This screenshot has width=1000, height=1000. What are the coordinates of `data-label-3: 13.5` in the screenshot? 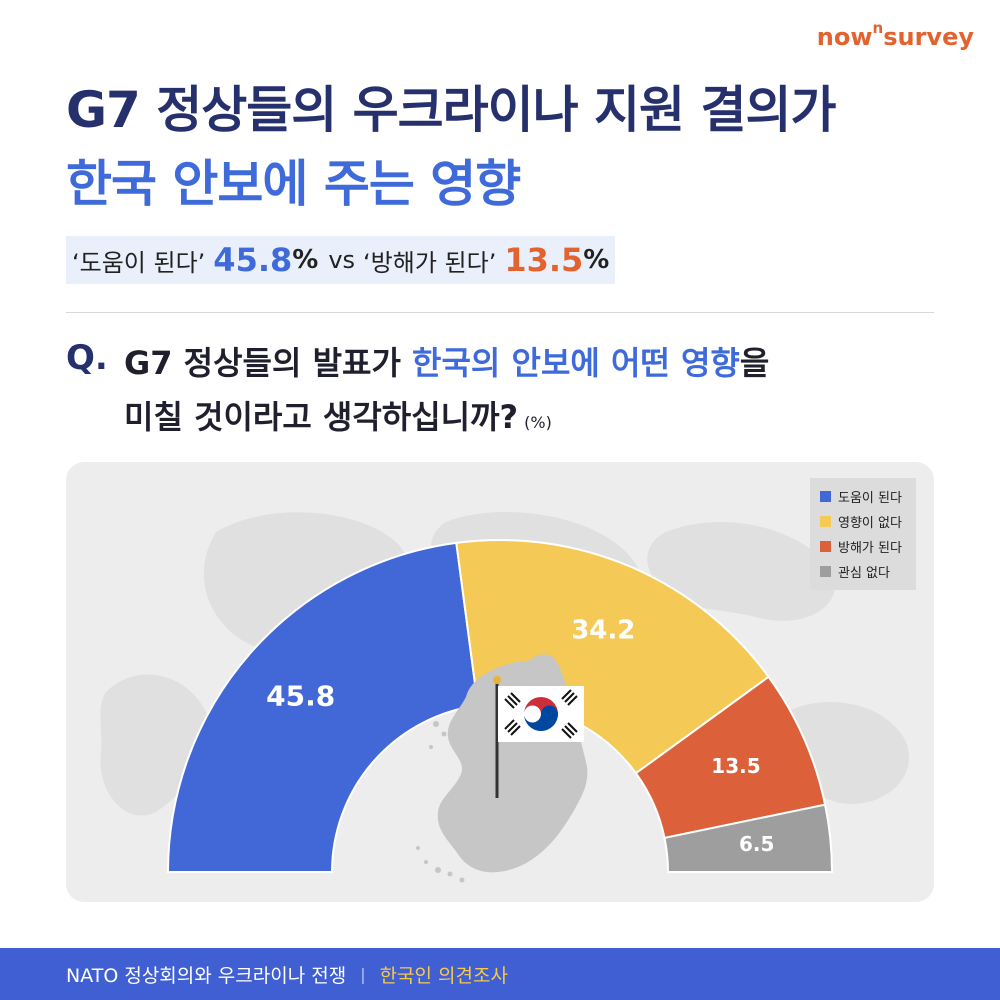 It's located at (735, 766).